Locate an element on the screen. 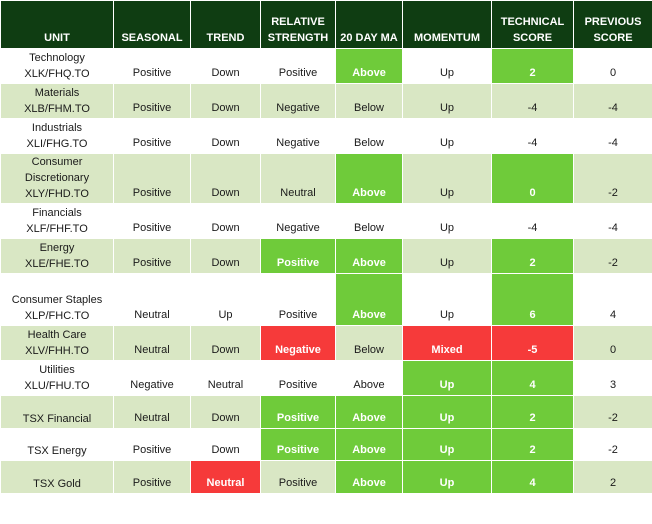  technical-score-cell: 6 is located at coordinates (532, 299).